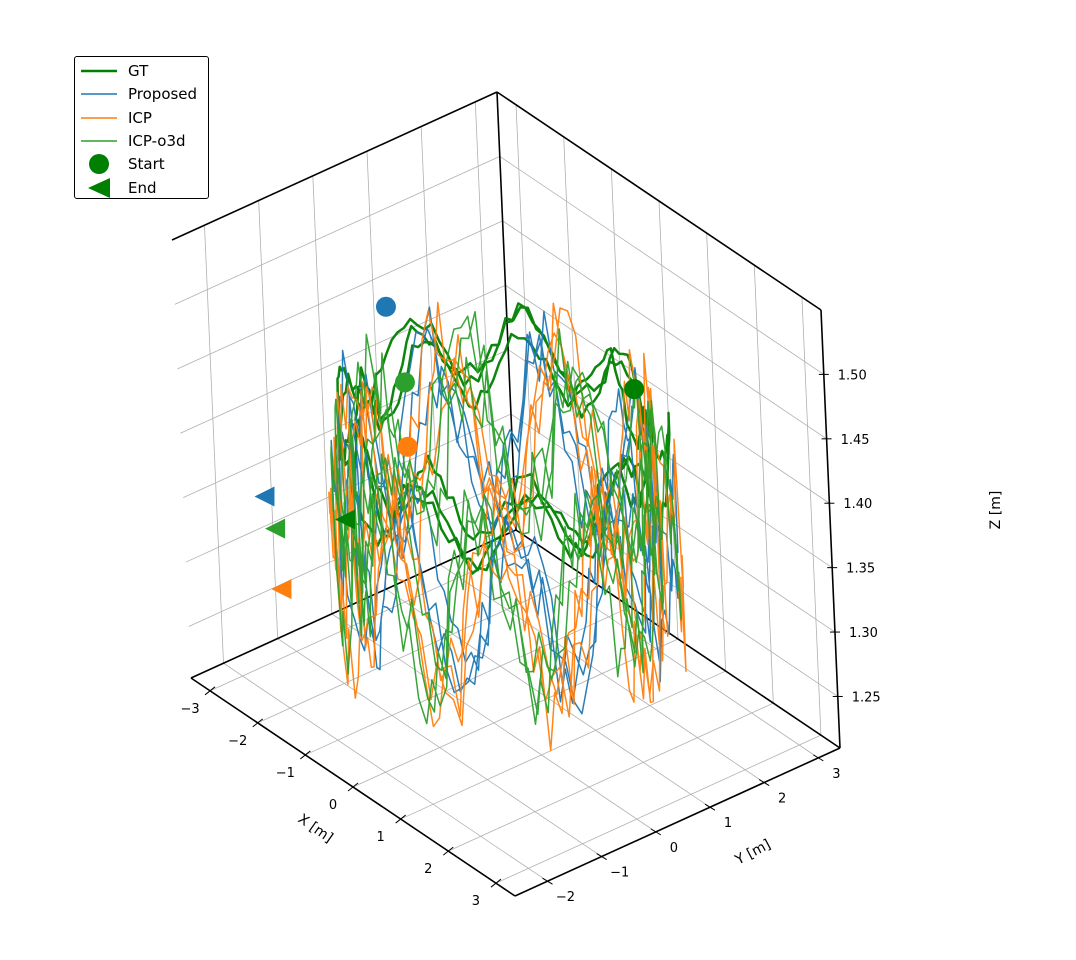 This screenshot has height=960, width=1076. I want to click on z-tick-label: 1.45, so click(855, 440).